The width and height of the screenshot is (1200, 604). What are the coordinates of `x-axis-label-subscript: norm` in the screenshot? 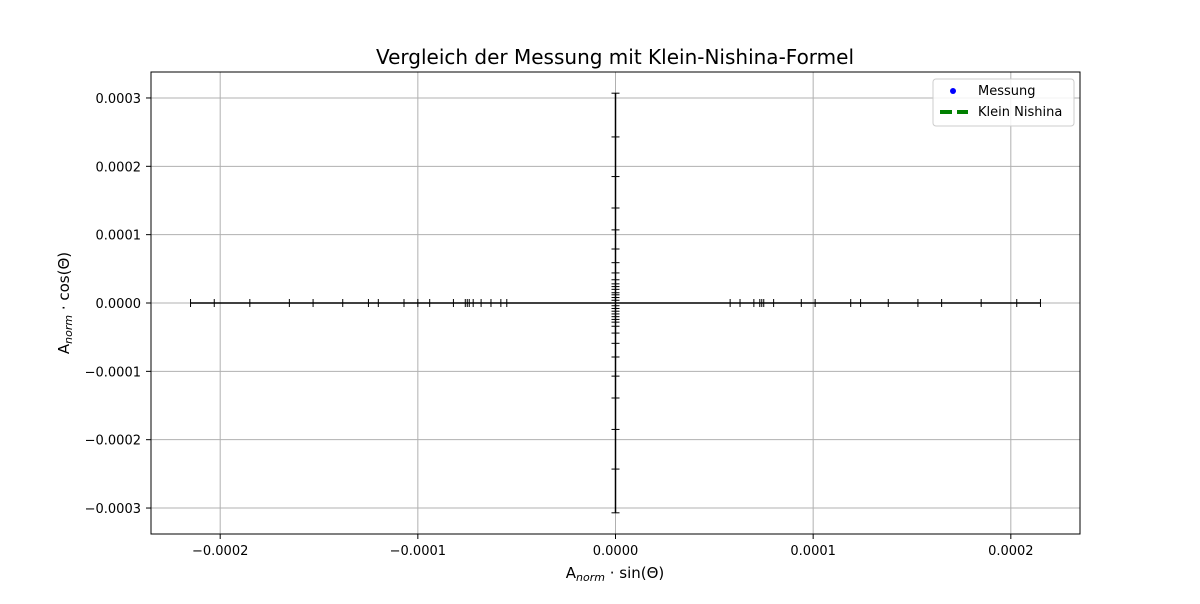 It's located at (590, 577).